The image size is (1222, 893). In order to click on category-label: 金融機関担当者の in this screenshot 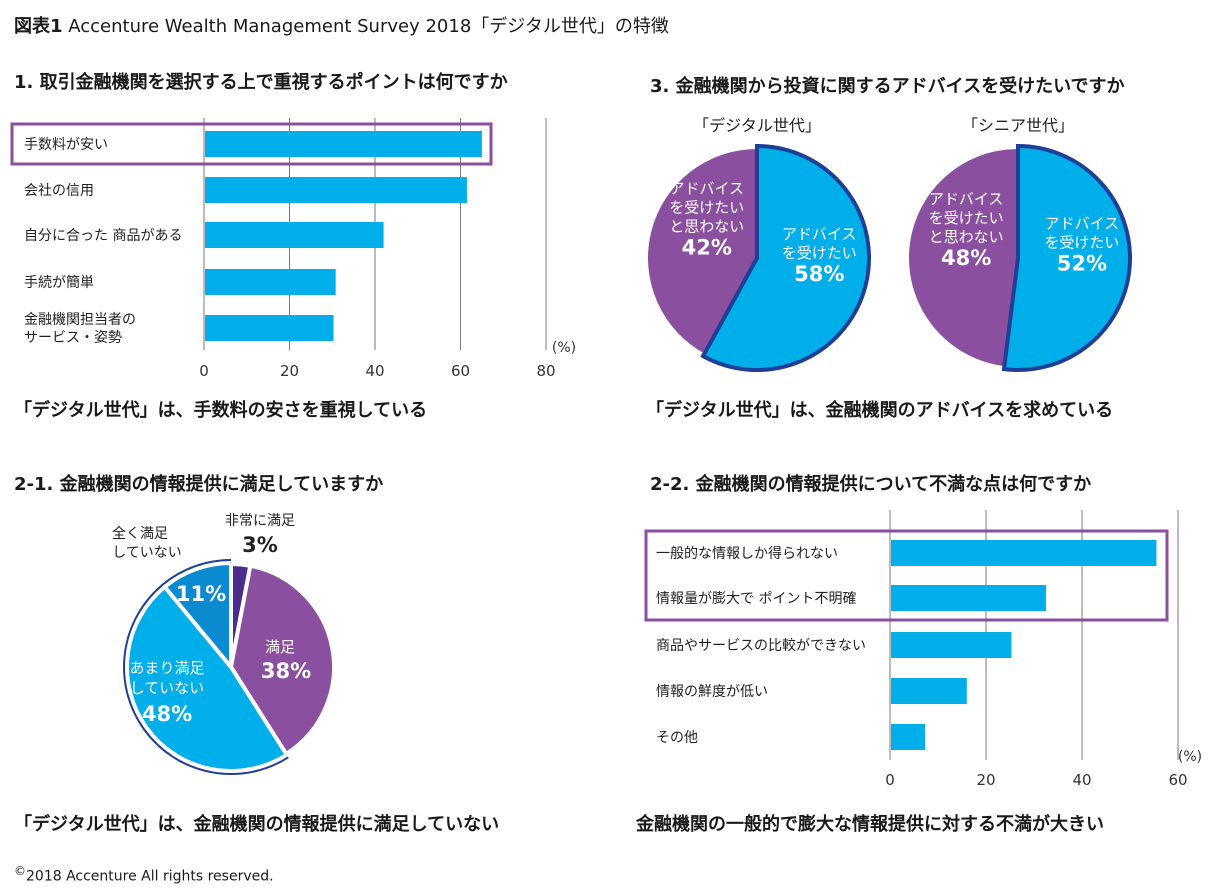, I will do `click(80, 320)`.